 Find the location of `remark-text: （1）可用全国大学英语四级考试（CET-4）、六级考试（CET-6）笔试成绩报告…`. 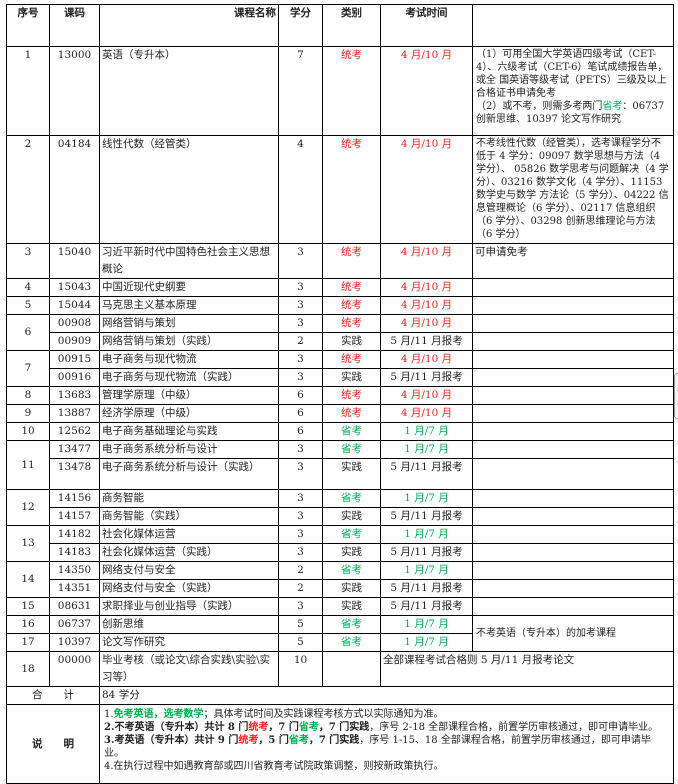

remark-text: （1）可用全国大学英语四级考试（CET-4）、六级考试（CET-6）笔试成绩报告… is located at coordinates (572, 74).